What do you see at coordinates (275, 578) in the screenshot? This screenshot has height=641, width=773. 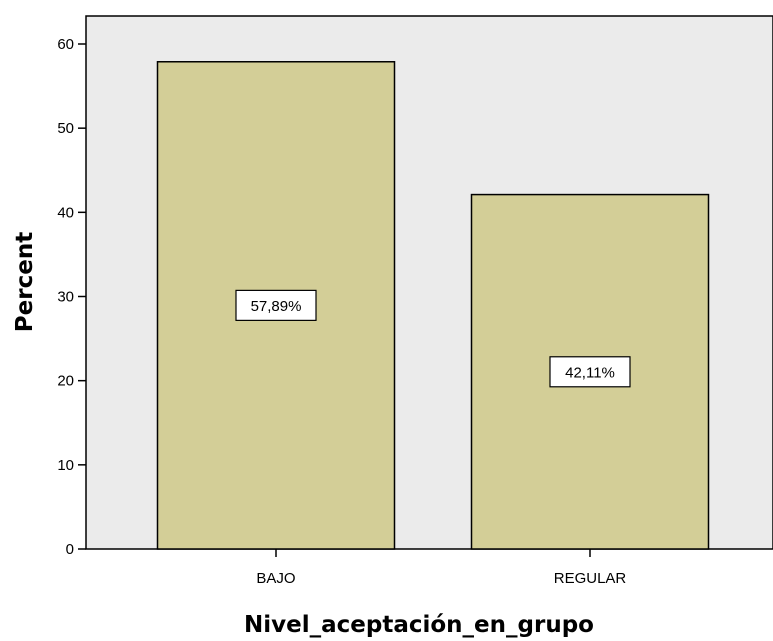 I see `x-tick-label: BAJO` at bounding box center [275, 578].